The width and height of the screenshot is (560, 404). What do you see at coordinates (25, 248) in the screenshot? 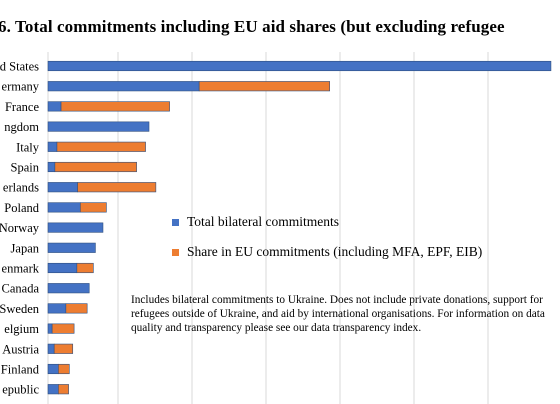
I see `category-label-japan: Japan` at bounding box center [25, 248].